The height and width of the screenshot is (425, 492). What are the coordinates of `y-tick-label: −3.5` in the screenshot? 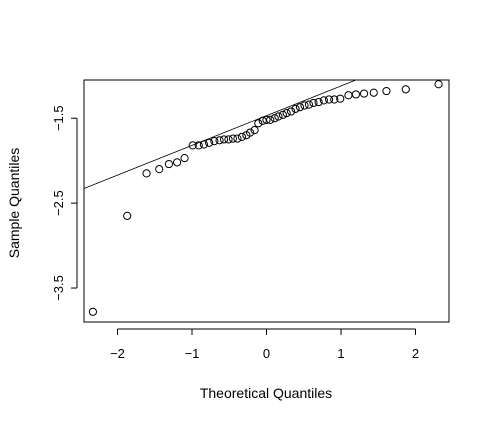 It's located at (58, 288).